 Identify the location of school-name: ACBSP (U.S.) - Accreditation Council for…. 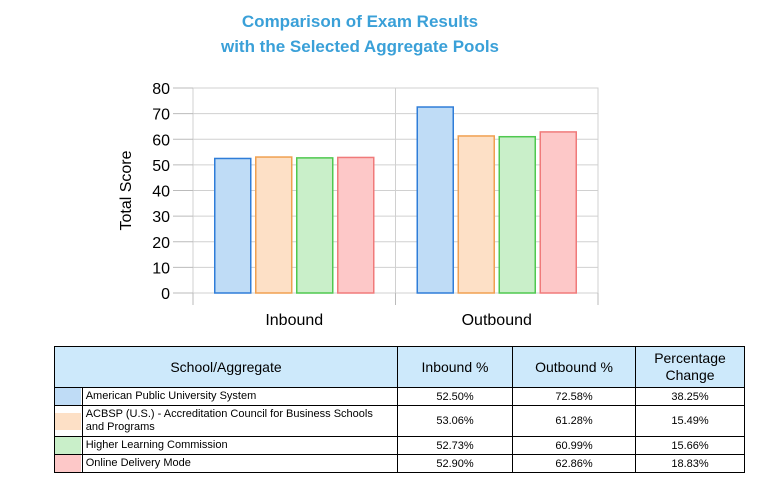
(240, 421).